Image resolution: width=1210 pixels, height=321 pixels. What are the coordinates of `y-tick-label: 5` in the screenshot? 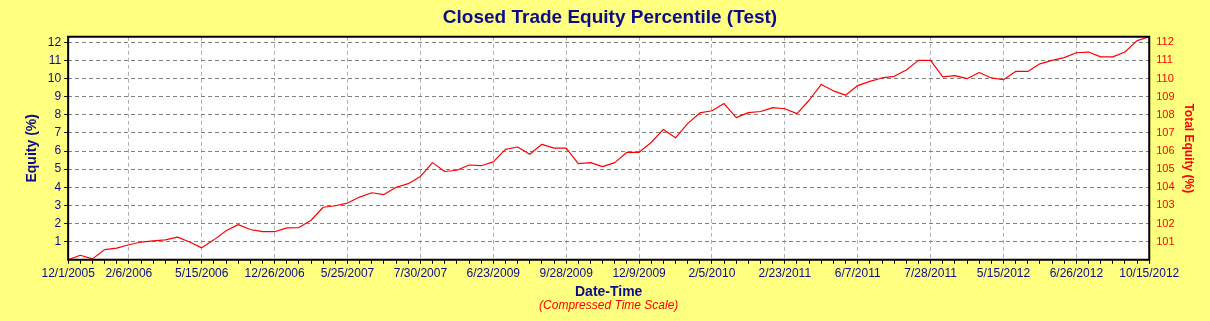 It's located at (58, 168).